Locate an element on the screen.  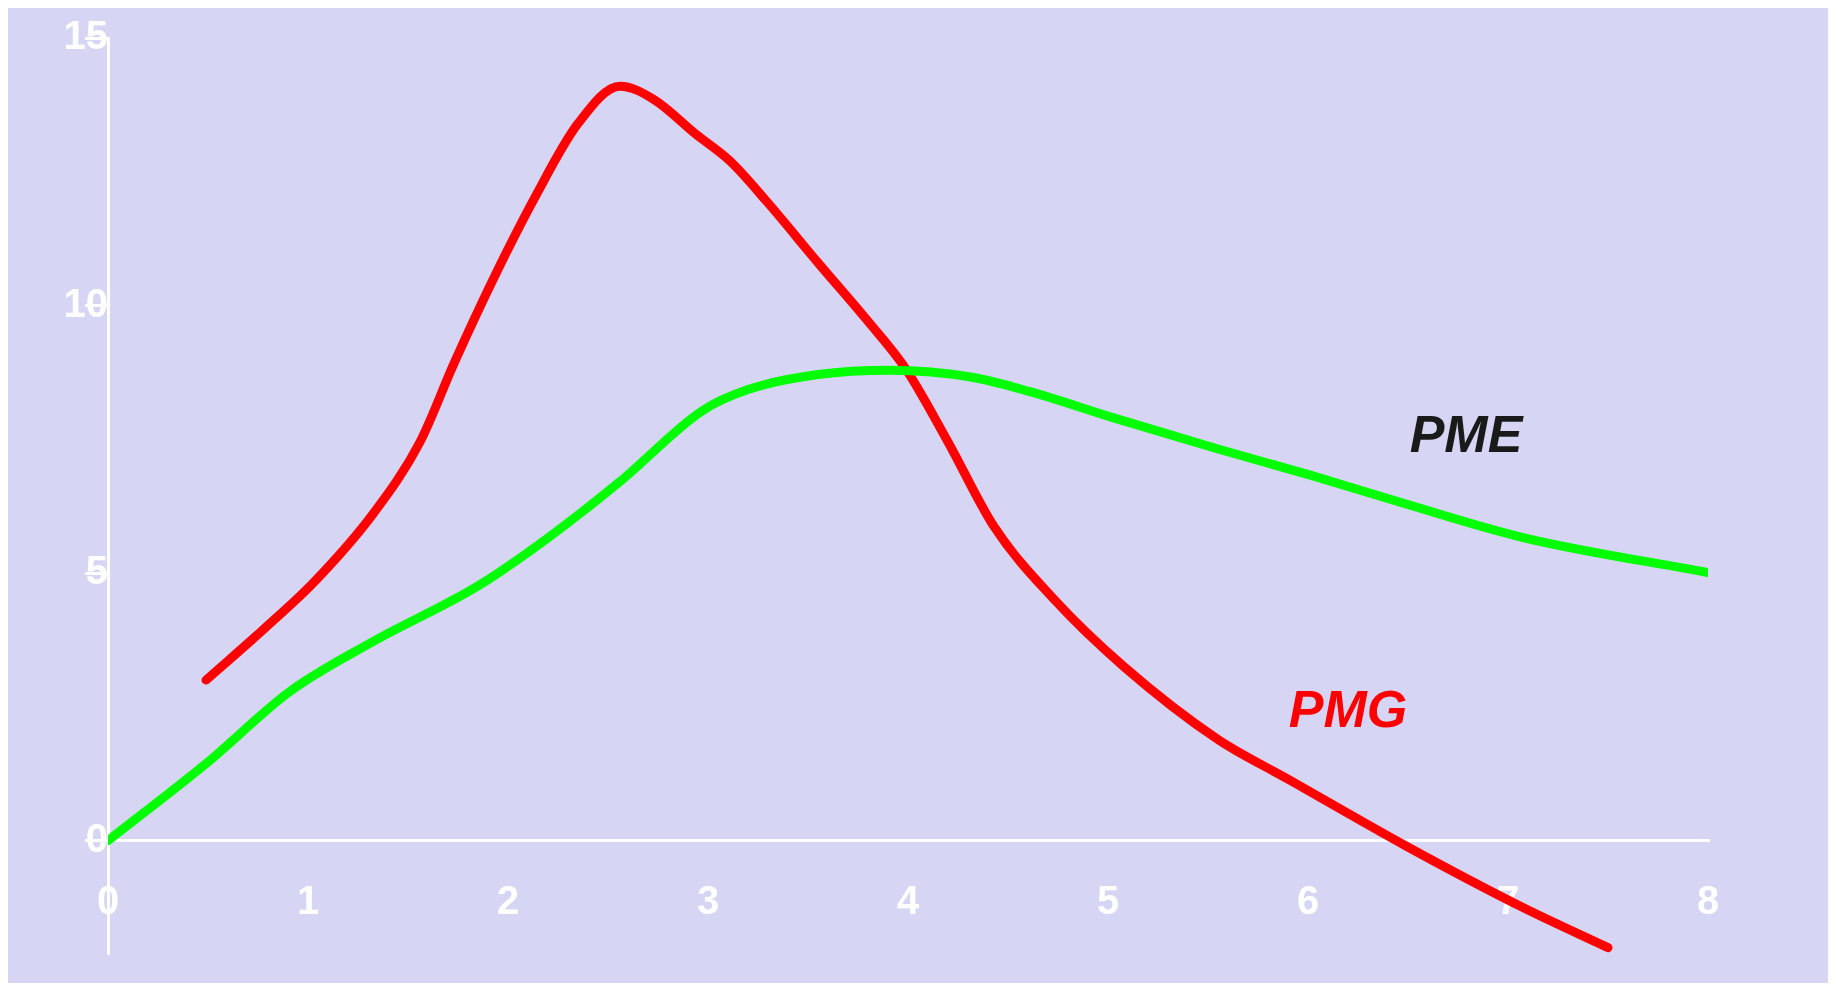
series-label: PMG is located at coordinates (1348, 709).